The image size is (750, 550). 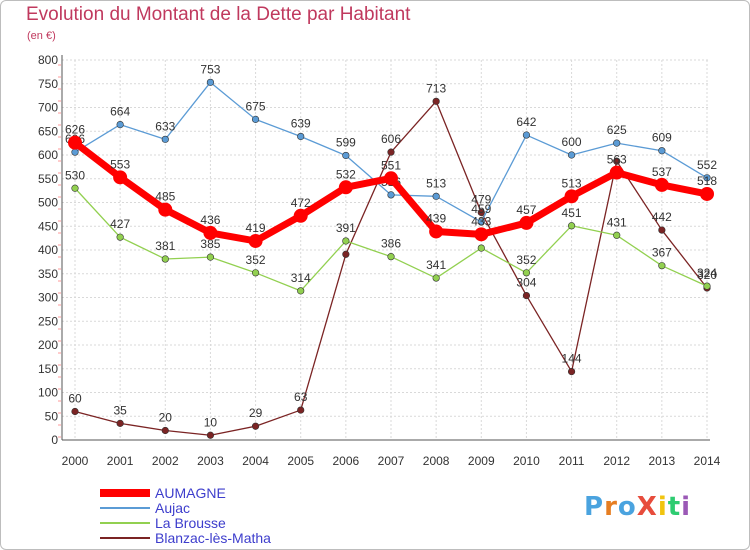 What do you see at coordinates (256, 228) in the screenshot?
I see `data-label: 419` at bounding box center [256, 228].